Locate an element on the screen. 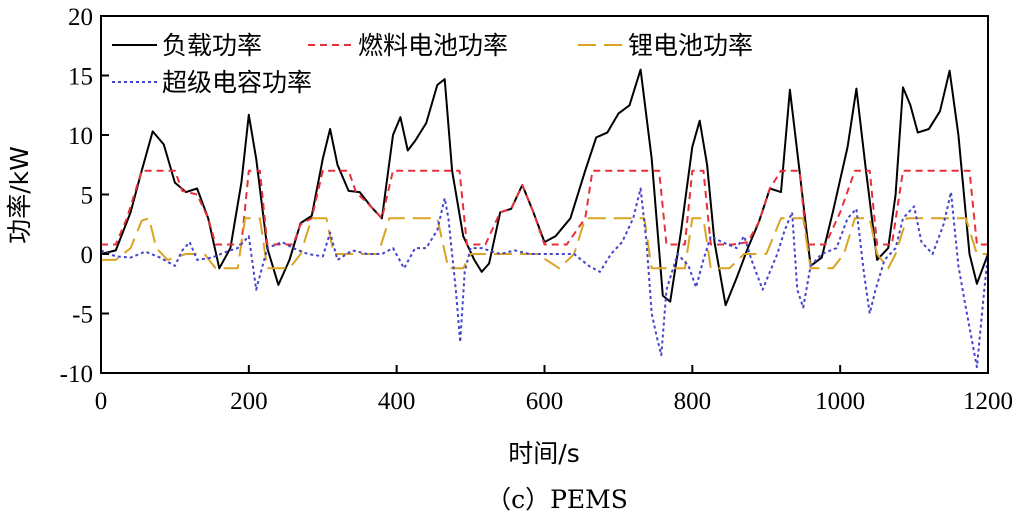 Image resolution: width=1021 pixels, height=519 pixels. x-tick-label: 800 is located at coordinates (693, 401).